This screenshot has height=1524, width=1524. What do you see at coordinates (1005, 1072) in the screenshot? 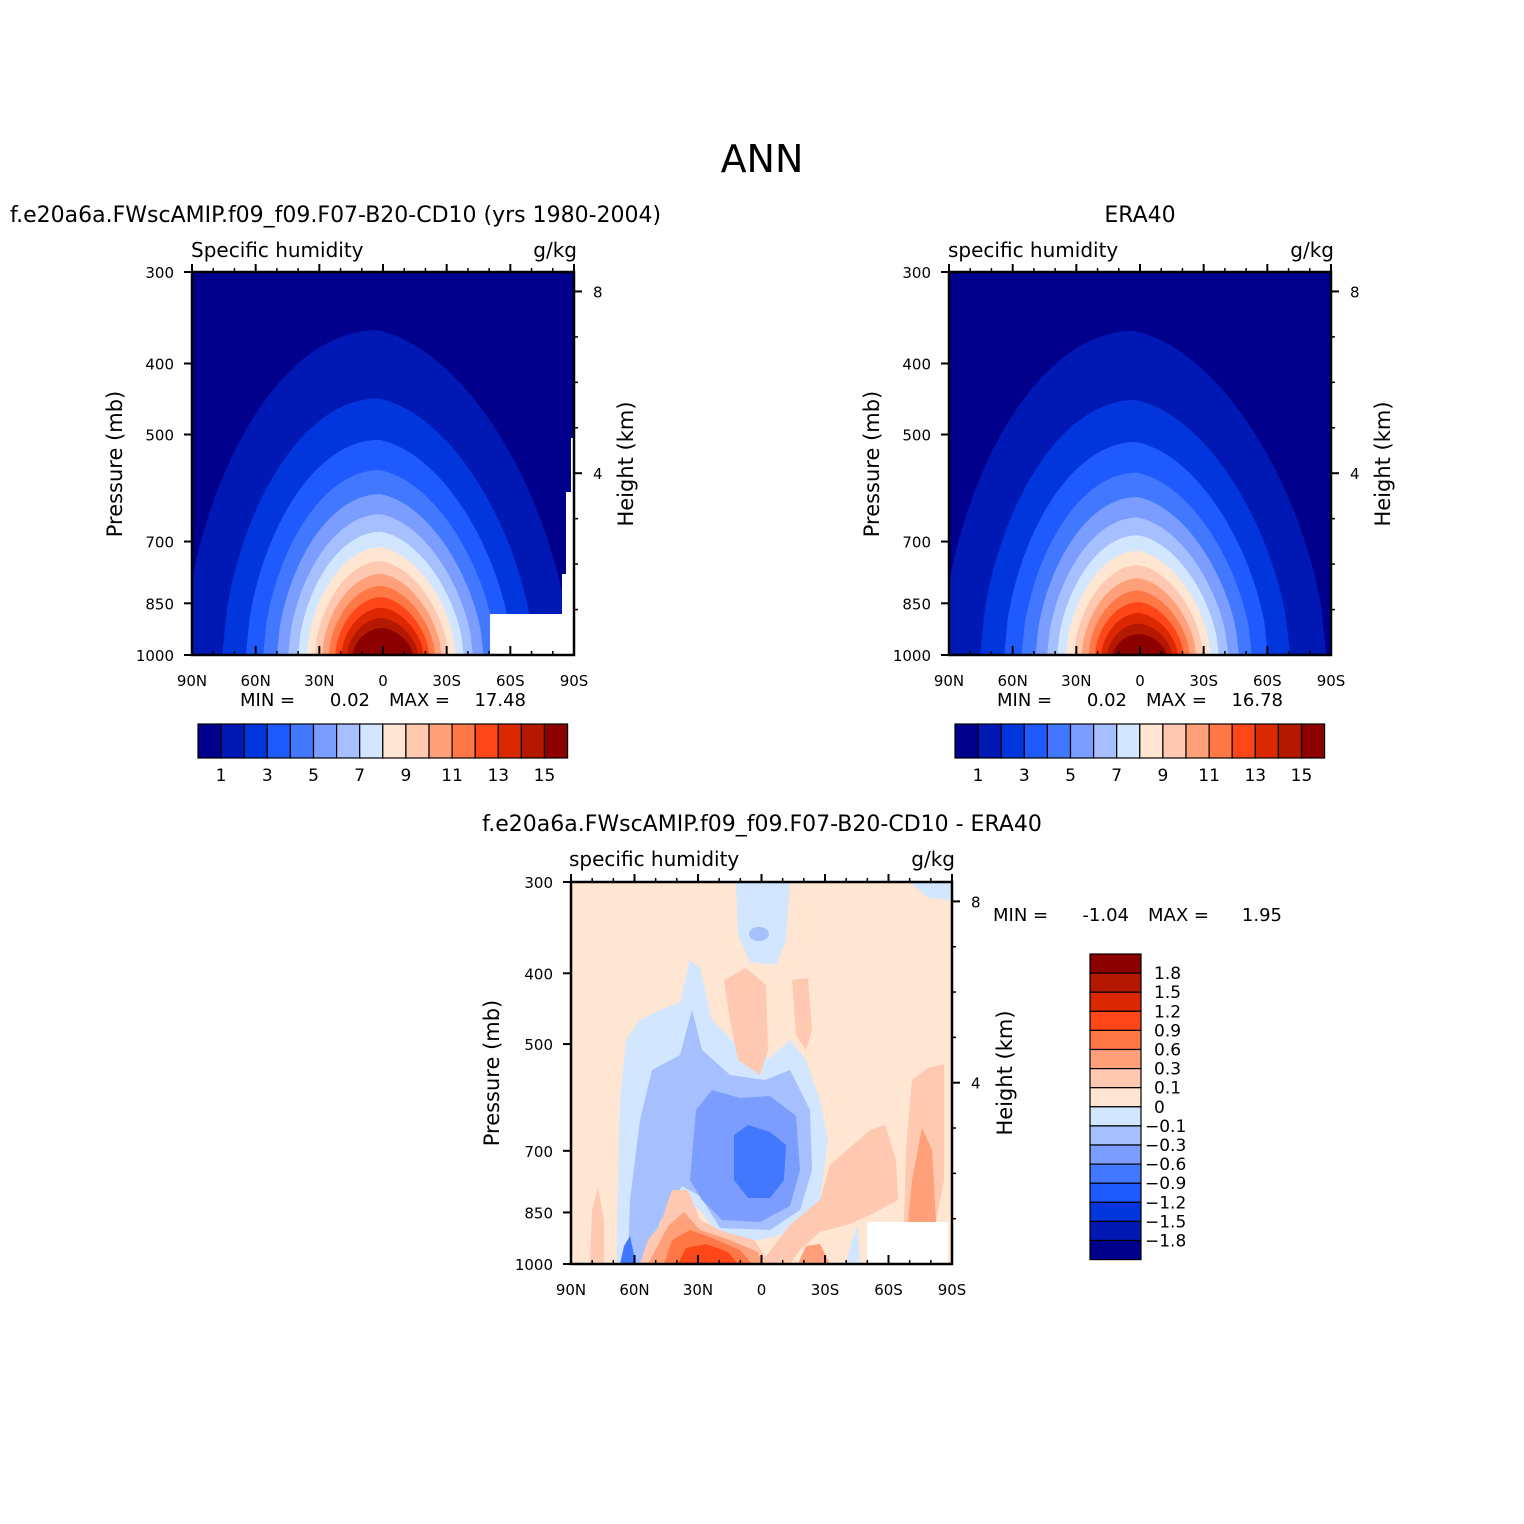
I see `panel-diff-ylabel-right: Height (km)` at bounding box center [1005, 1072].